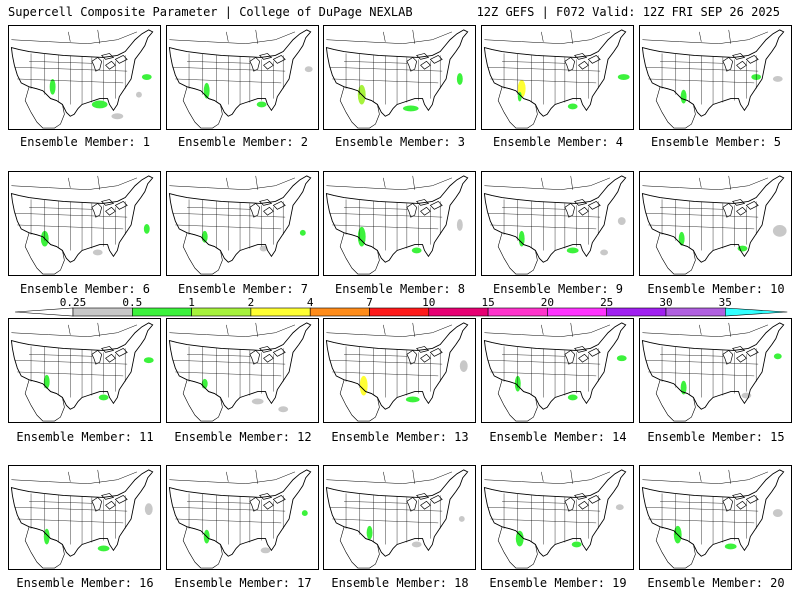  Describe the element at coordinates (73, 302) in the screenshot. I see `colorbar-tick-label: 0.25` at that location.